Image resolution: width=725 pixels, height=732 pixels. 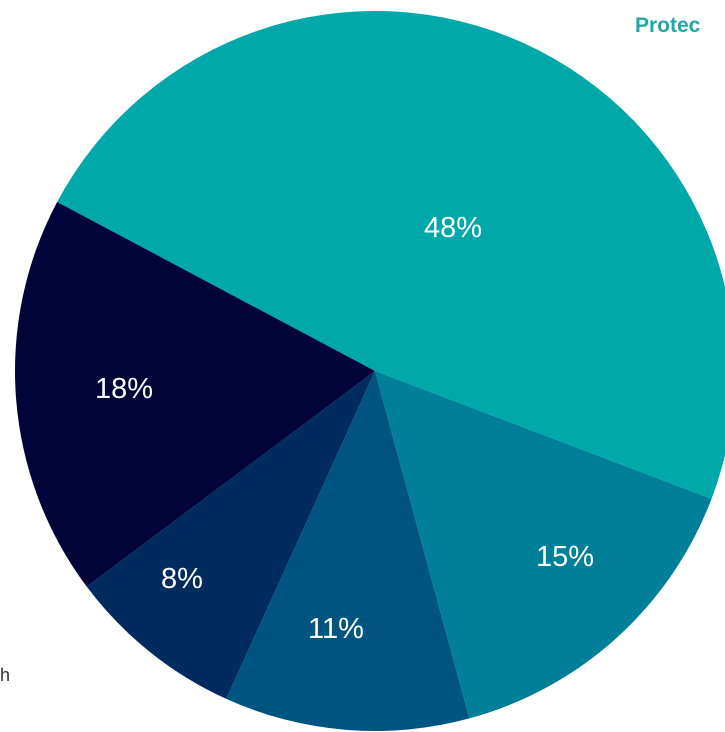 What do you see at coordinates (668, 25) in the screenshot?
I see `chart-title-fragment: Protec` at bounding box center [668, 25].